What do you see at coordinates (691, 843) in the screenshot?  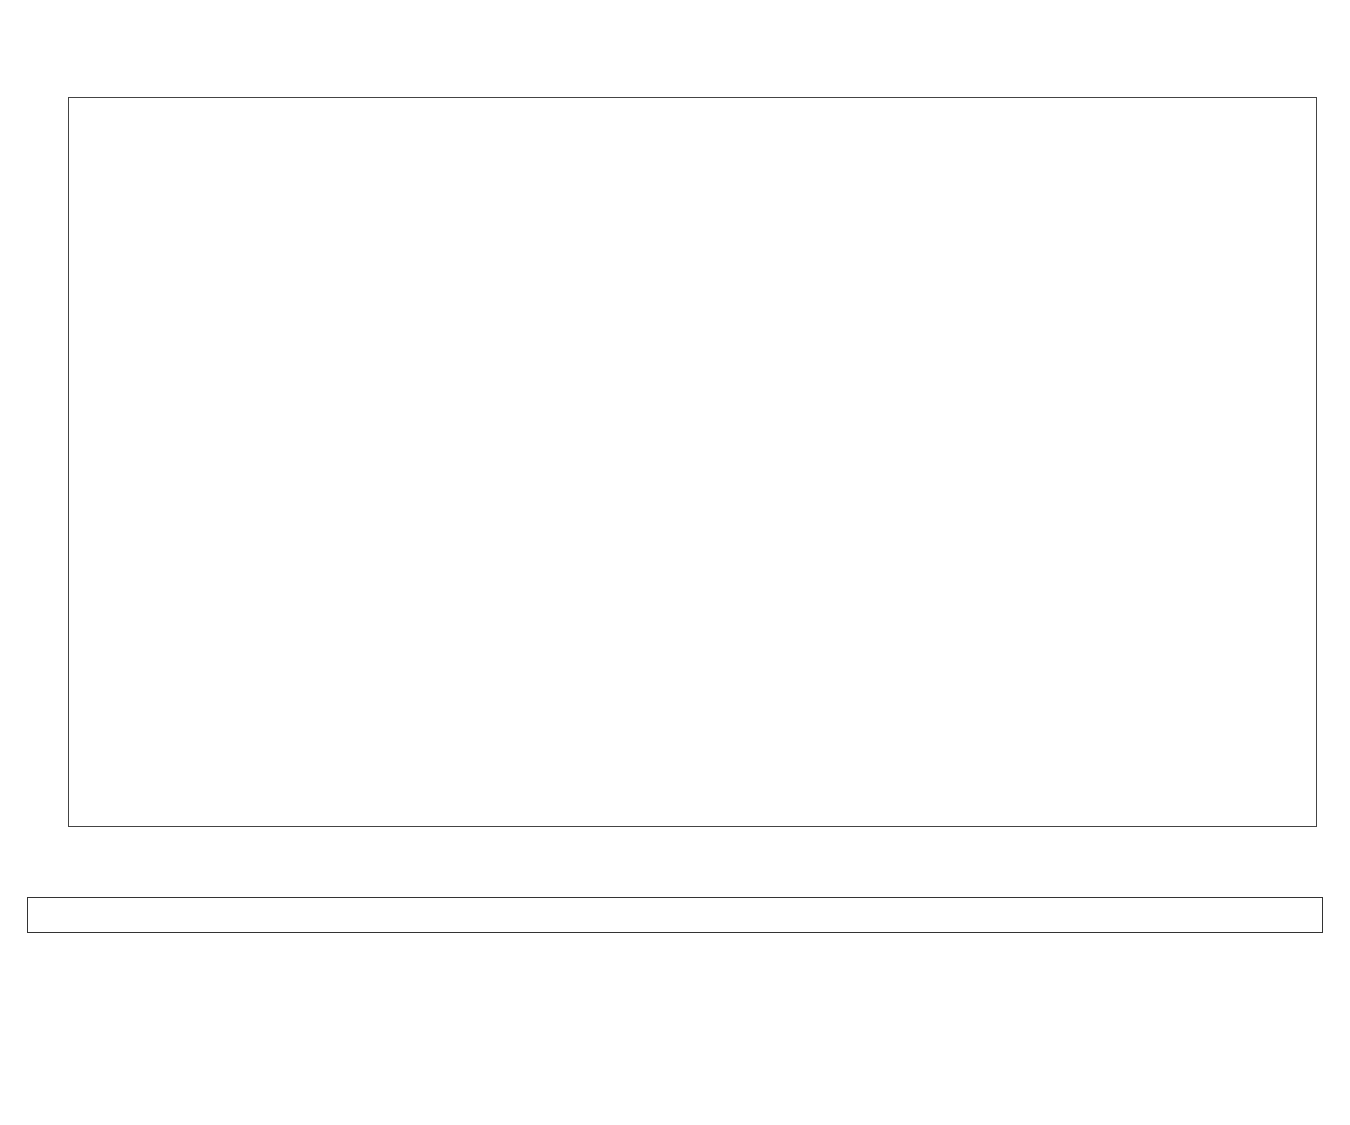 I see `longitude-axis` at bounding box center [691, 843].